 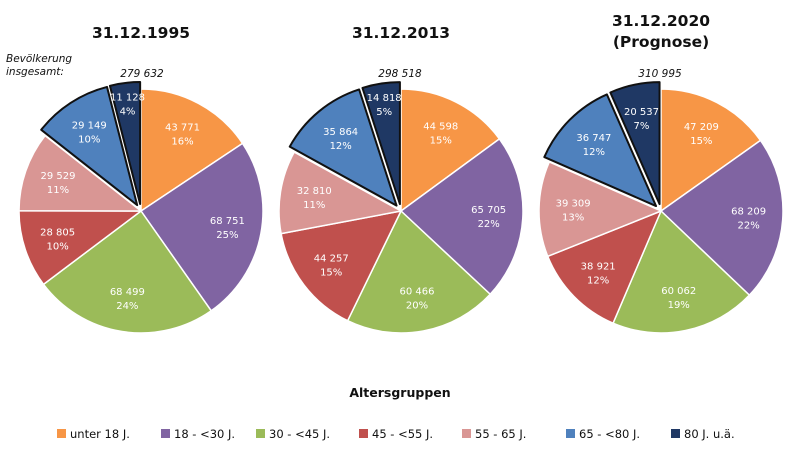 I want to click on slice-label: 20 537 7%, so click(x=641, y=119).